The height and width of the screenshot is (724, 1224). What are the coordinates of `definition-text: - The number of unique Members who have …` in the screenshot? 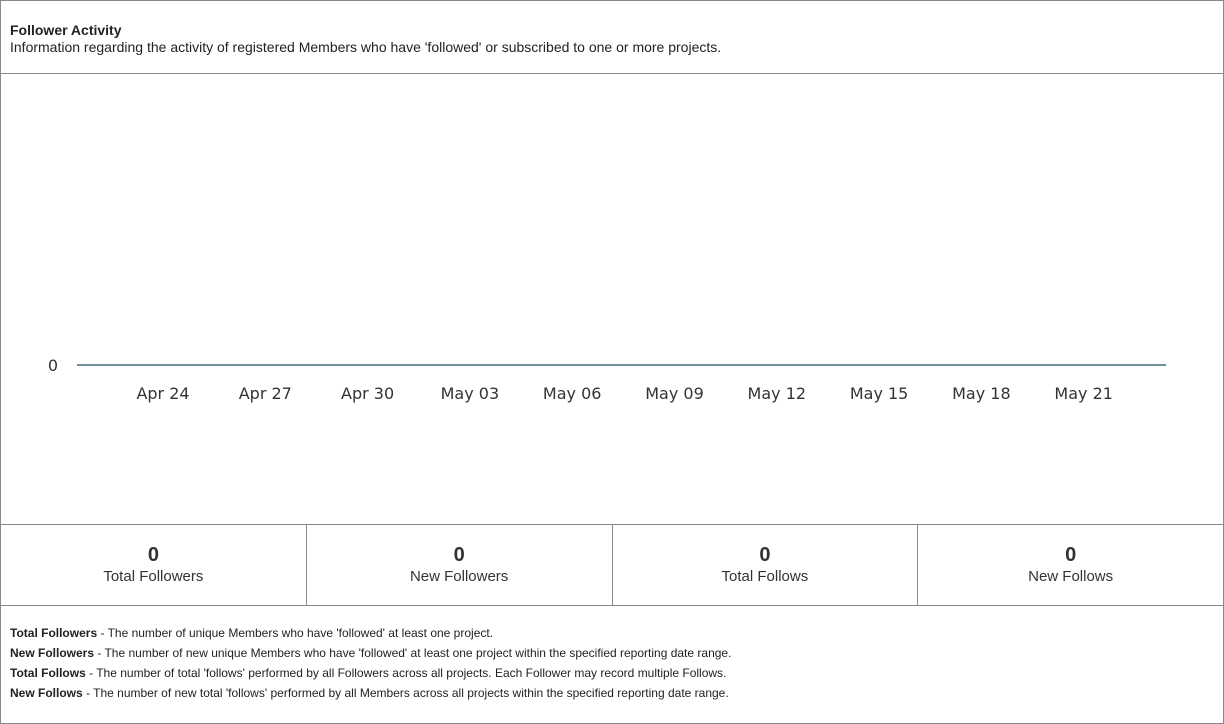 It's located at (295, 633).